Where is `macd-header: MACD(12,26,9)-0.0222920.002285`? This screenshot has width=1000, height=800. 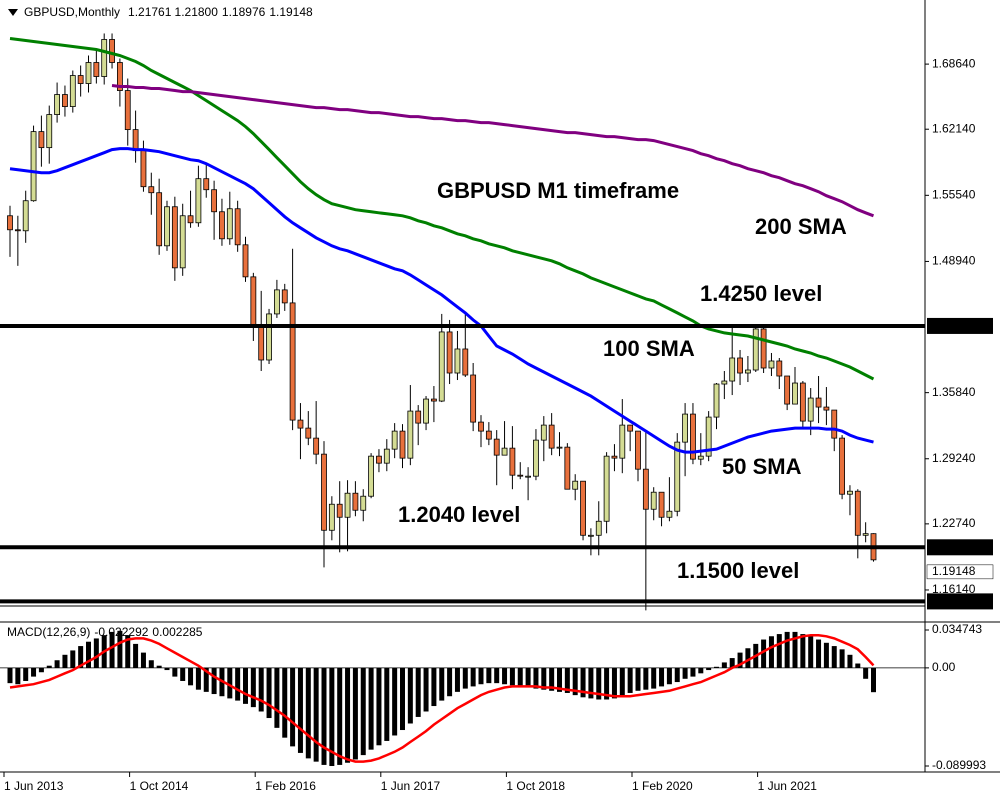 macd-header: MACD(12,26,9)-0.0222920.002285 is located at coordinates (105, 632).